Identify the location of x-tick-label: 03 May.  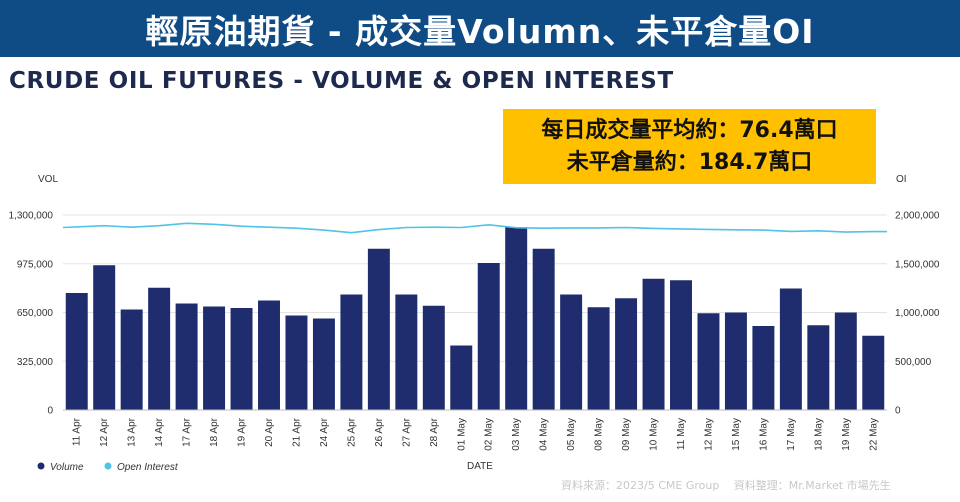
(516, 434).